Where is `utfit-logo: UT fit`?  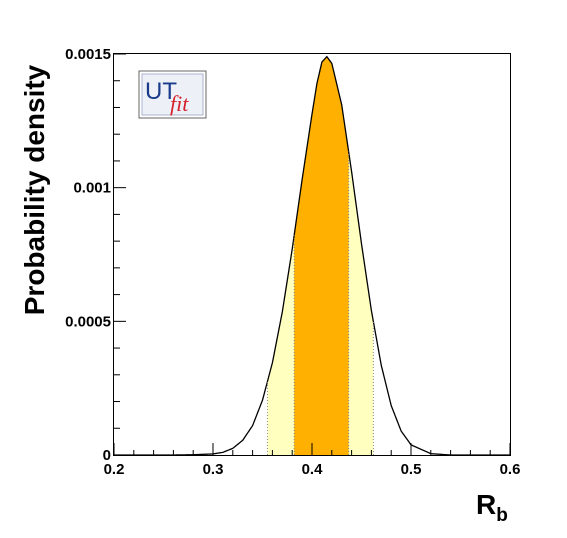
utfit-logo: UT fit is located at coordinates (172, 94).